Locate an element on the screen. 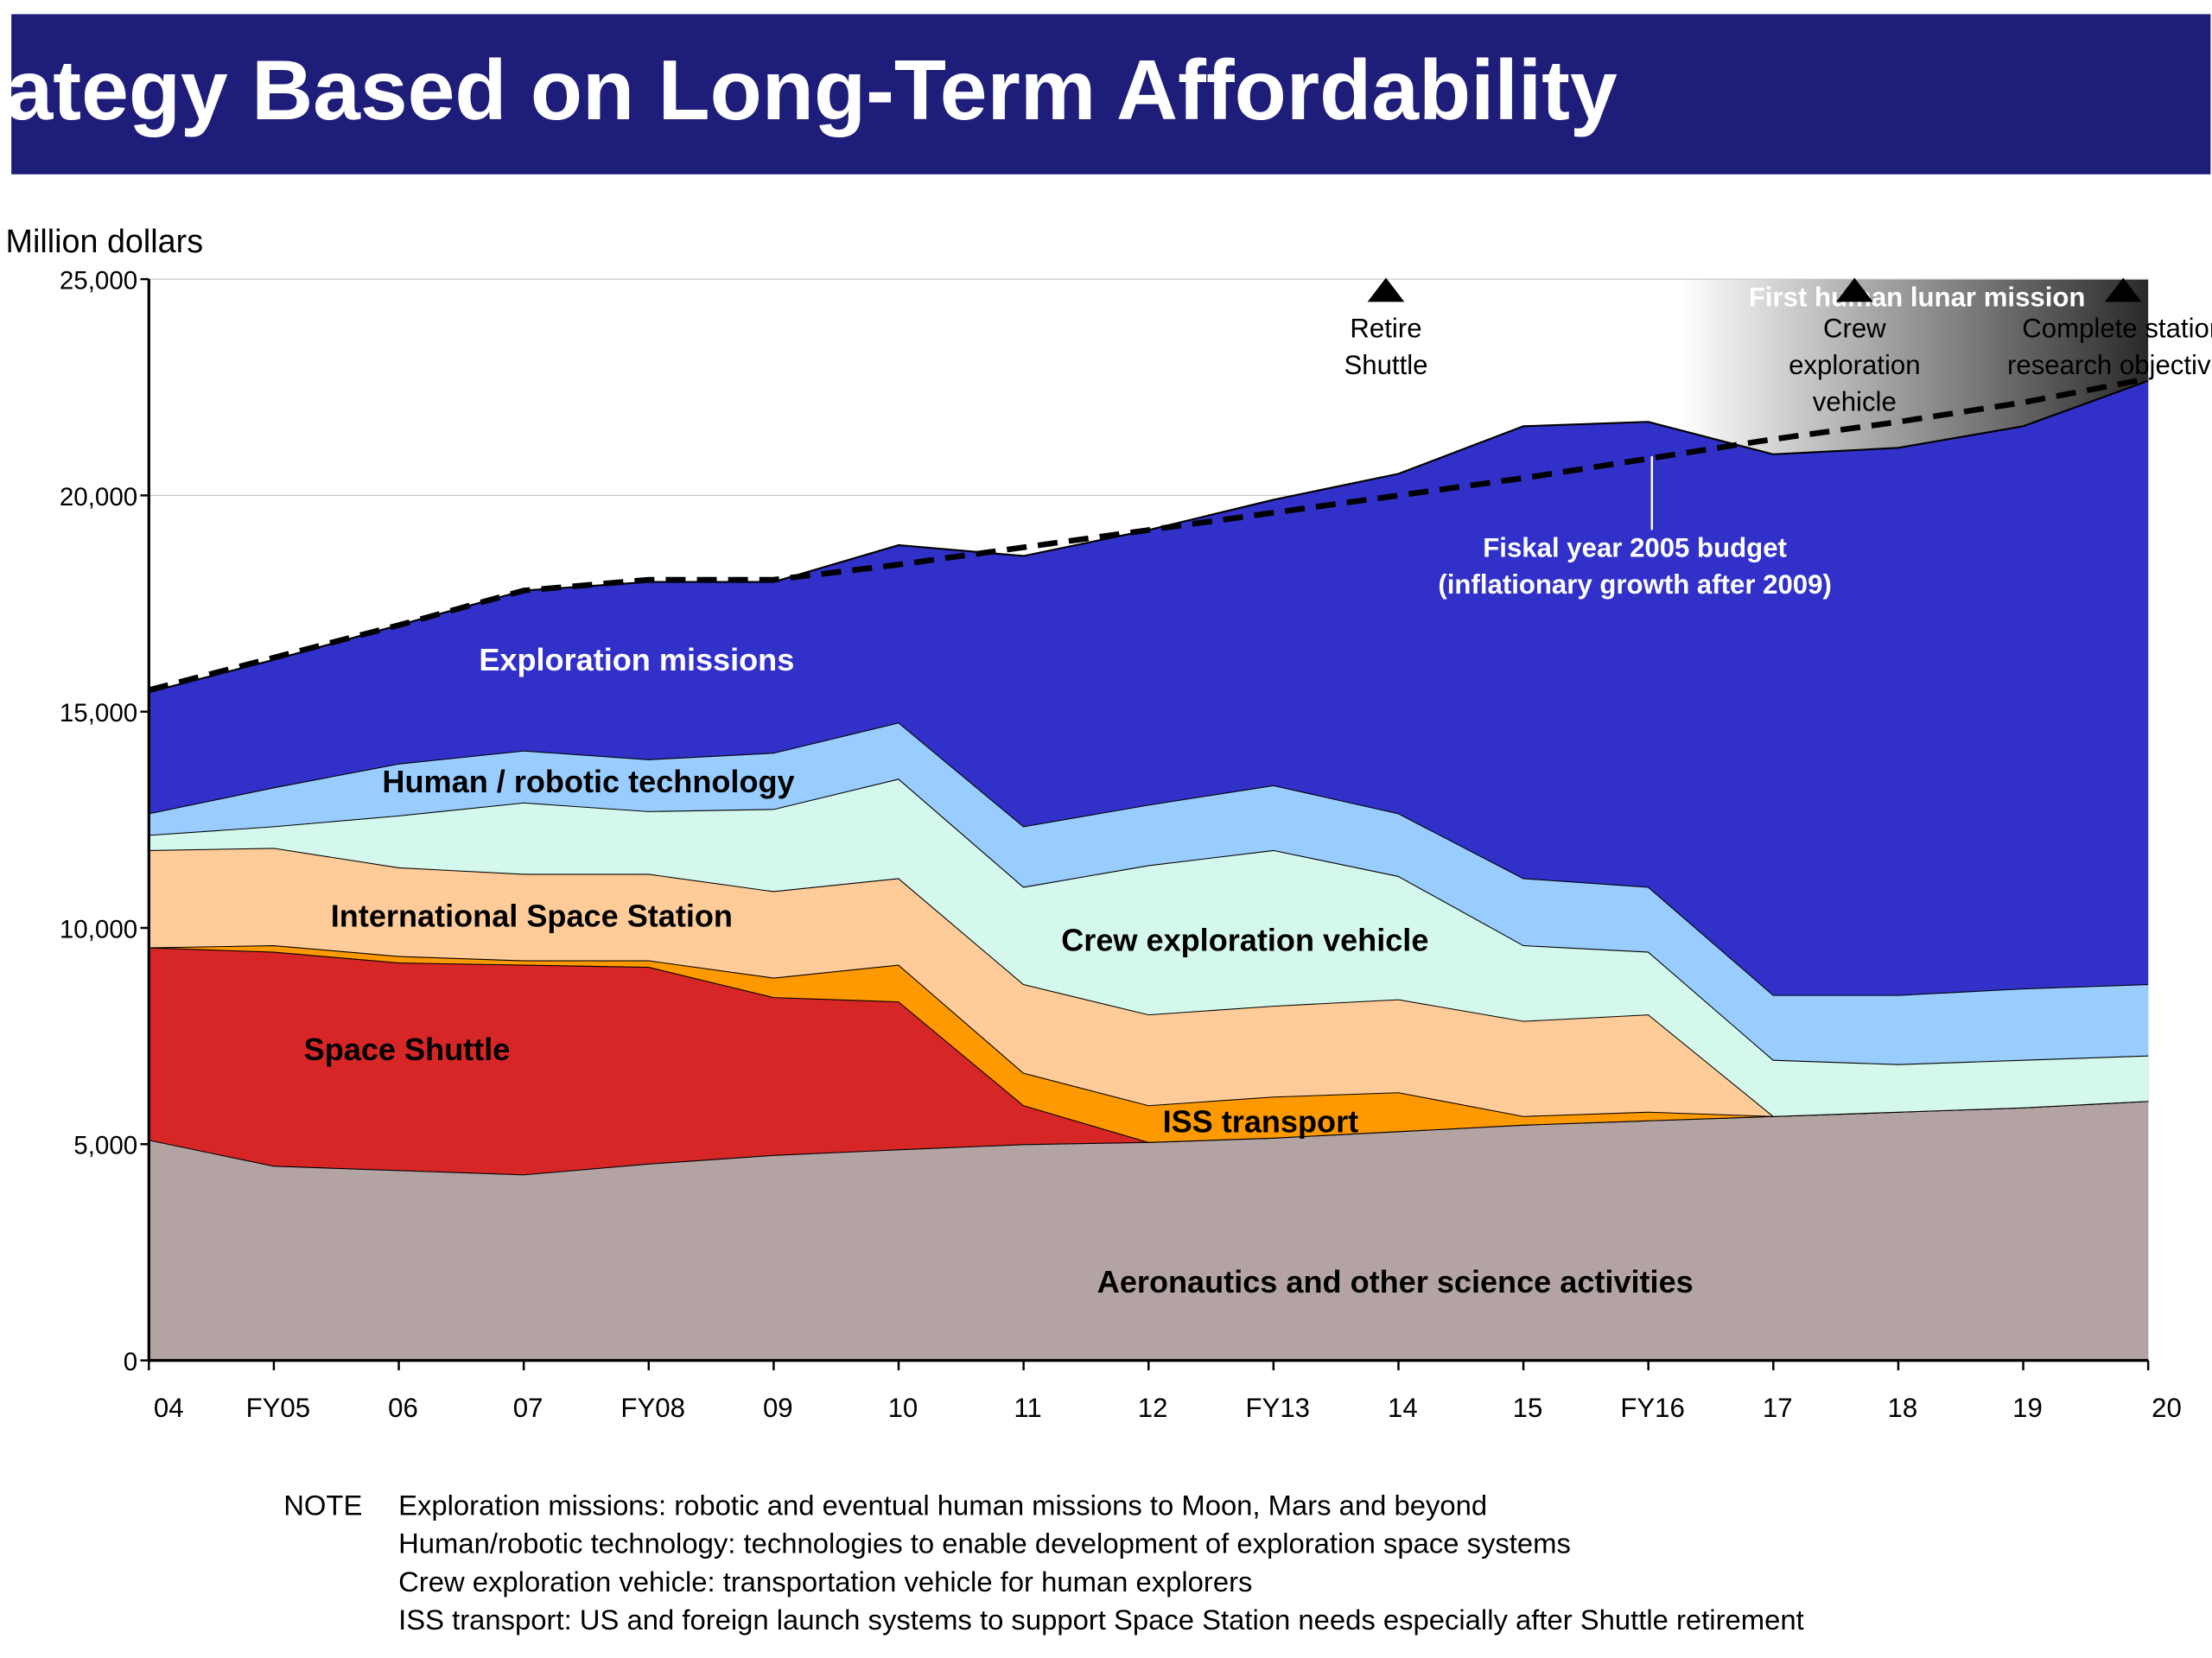 The image size is (2212, 1658). x-tick-label: 06 is located at coordinates (403, 1408).